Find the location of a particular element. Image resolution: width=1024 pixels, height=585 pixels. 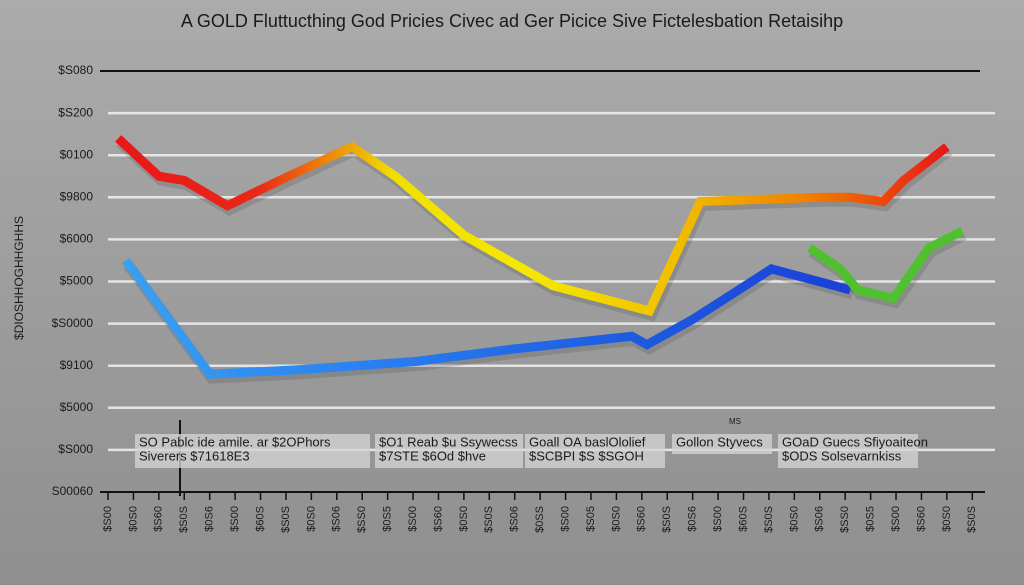

annotation-text: Gollon Styvecs is located at coordinates (719, 441).